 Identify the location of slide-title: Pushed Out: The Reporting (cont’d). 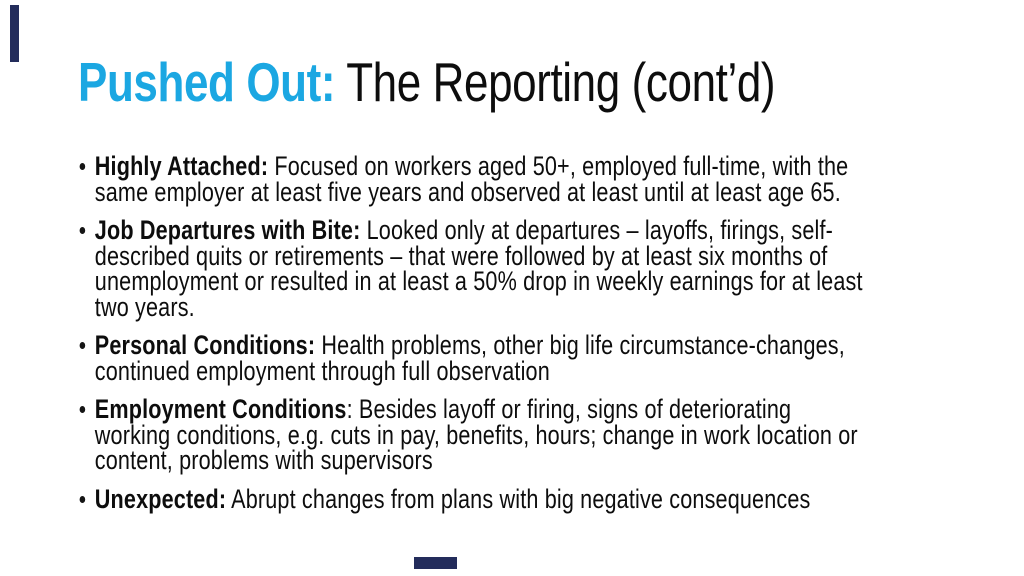
(427, 82).